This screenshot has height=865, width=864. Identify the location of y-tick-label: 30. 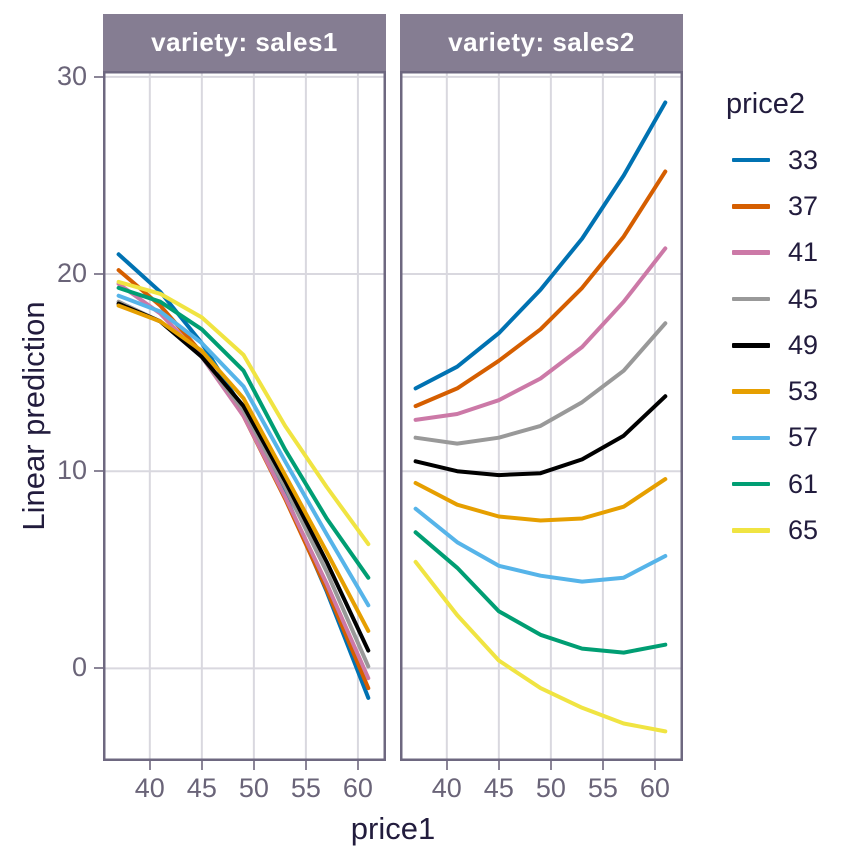
(71, 75).